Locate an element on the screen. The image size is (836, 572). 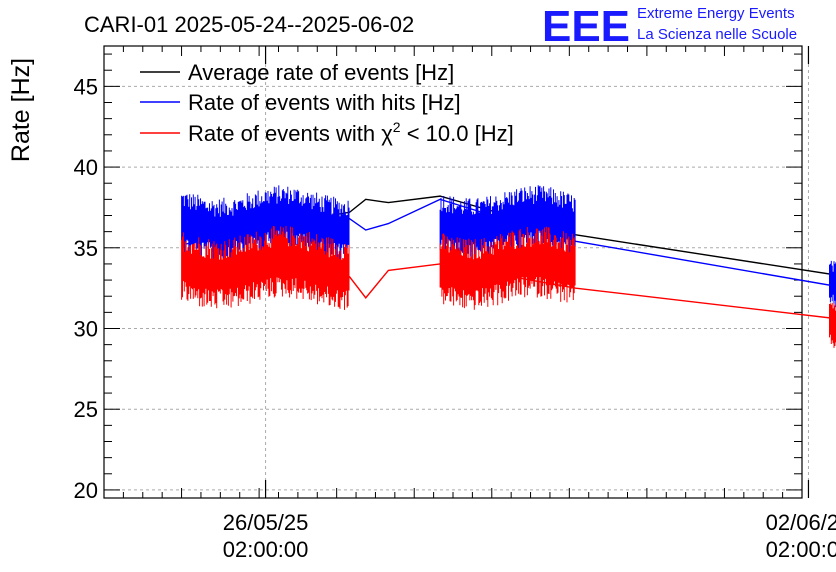
chart-title: CARI-01 2025-05-24--2025-06-02 is located at coordinates (249, 24).